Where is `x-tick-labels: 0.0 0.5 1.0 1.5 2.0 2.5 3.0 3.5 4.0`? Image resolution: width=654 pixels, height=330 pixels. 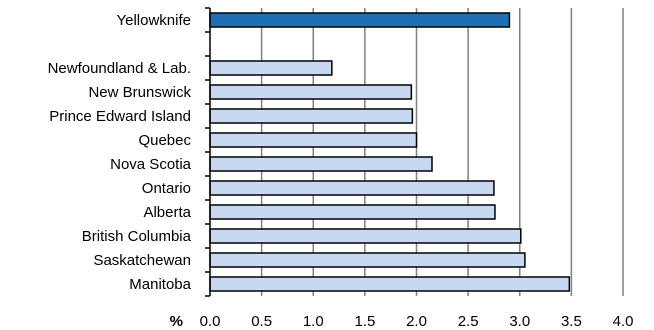
x-tick-labels: 0.0 0.5 1.0 1.5 2.0 2.5 3.0 3.5 4.0 is located at coordinates (417, 321).